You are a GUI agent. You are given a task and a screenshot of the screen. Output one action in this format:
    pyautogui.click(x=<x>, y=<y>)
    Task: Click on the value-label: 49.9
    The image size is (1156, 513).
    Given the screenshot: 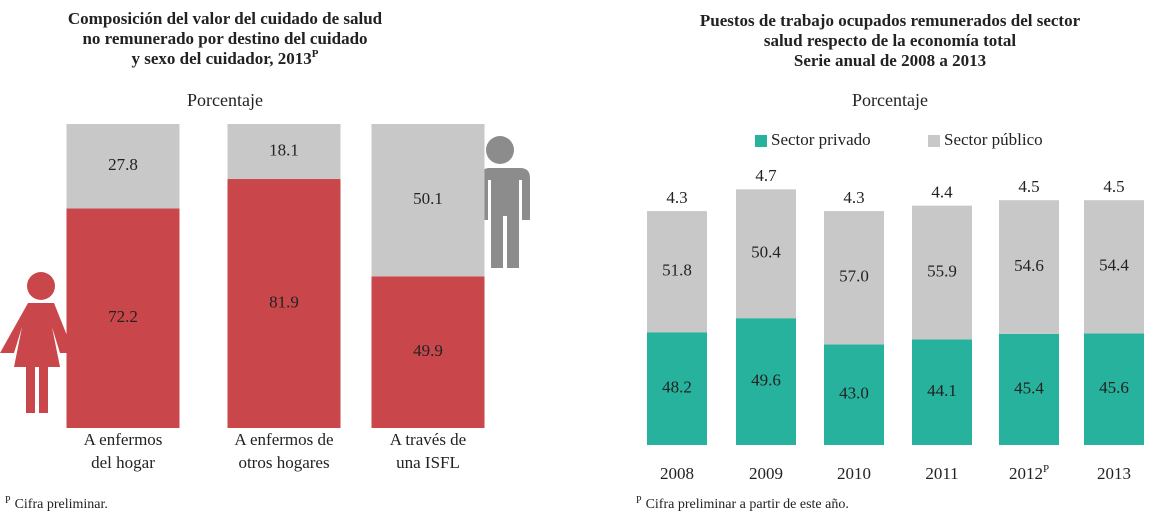 What is the action you would take?
    pyautogui.click(x=428, y=350)
    